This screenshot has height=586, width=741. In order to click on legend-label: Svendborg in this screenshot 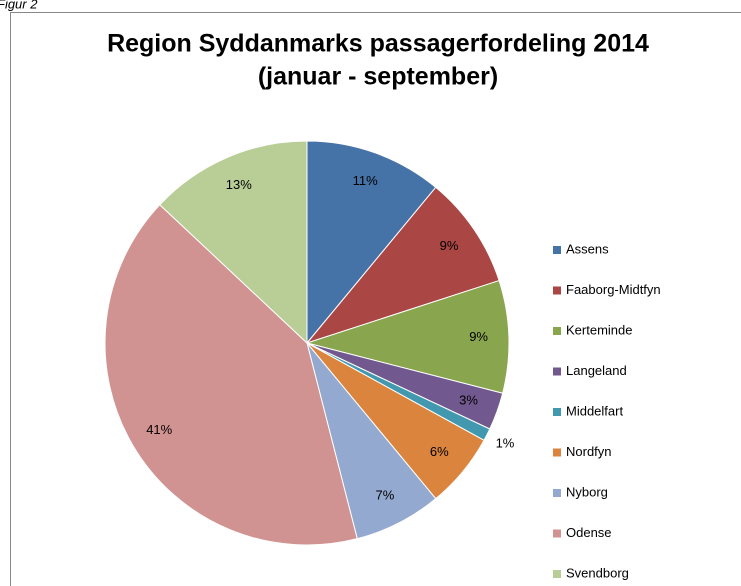, I will do `click(597, 572)`.